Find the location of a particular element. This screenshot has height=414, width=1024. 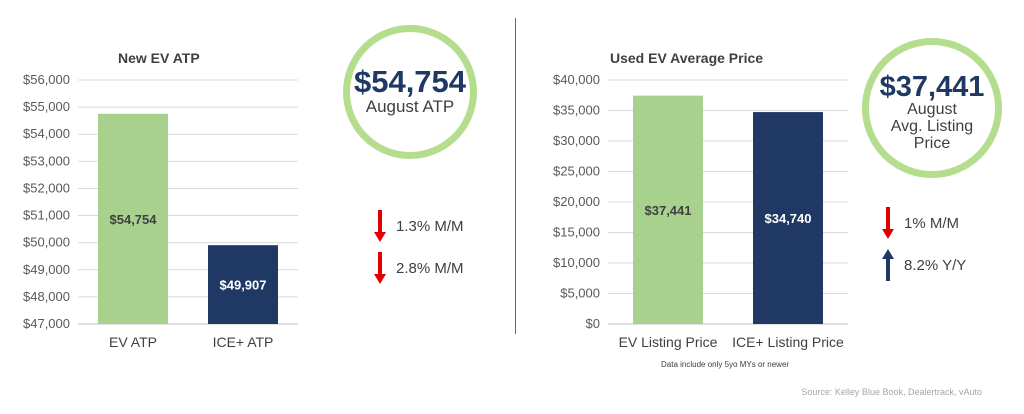

left-chart-title: New EV ATP is located at coordinates (159, 58).